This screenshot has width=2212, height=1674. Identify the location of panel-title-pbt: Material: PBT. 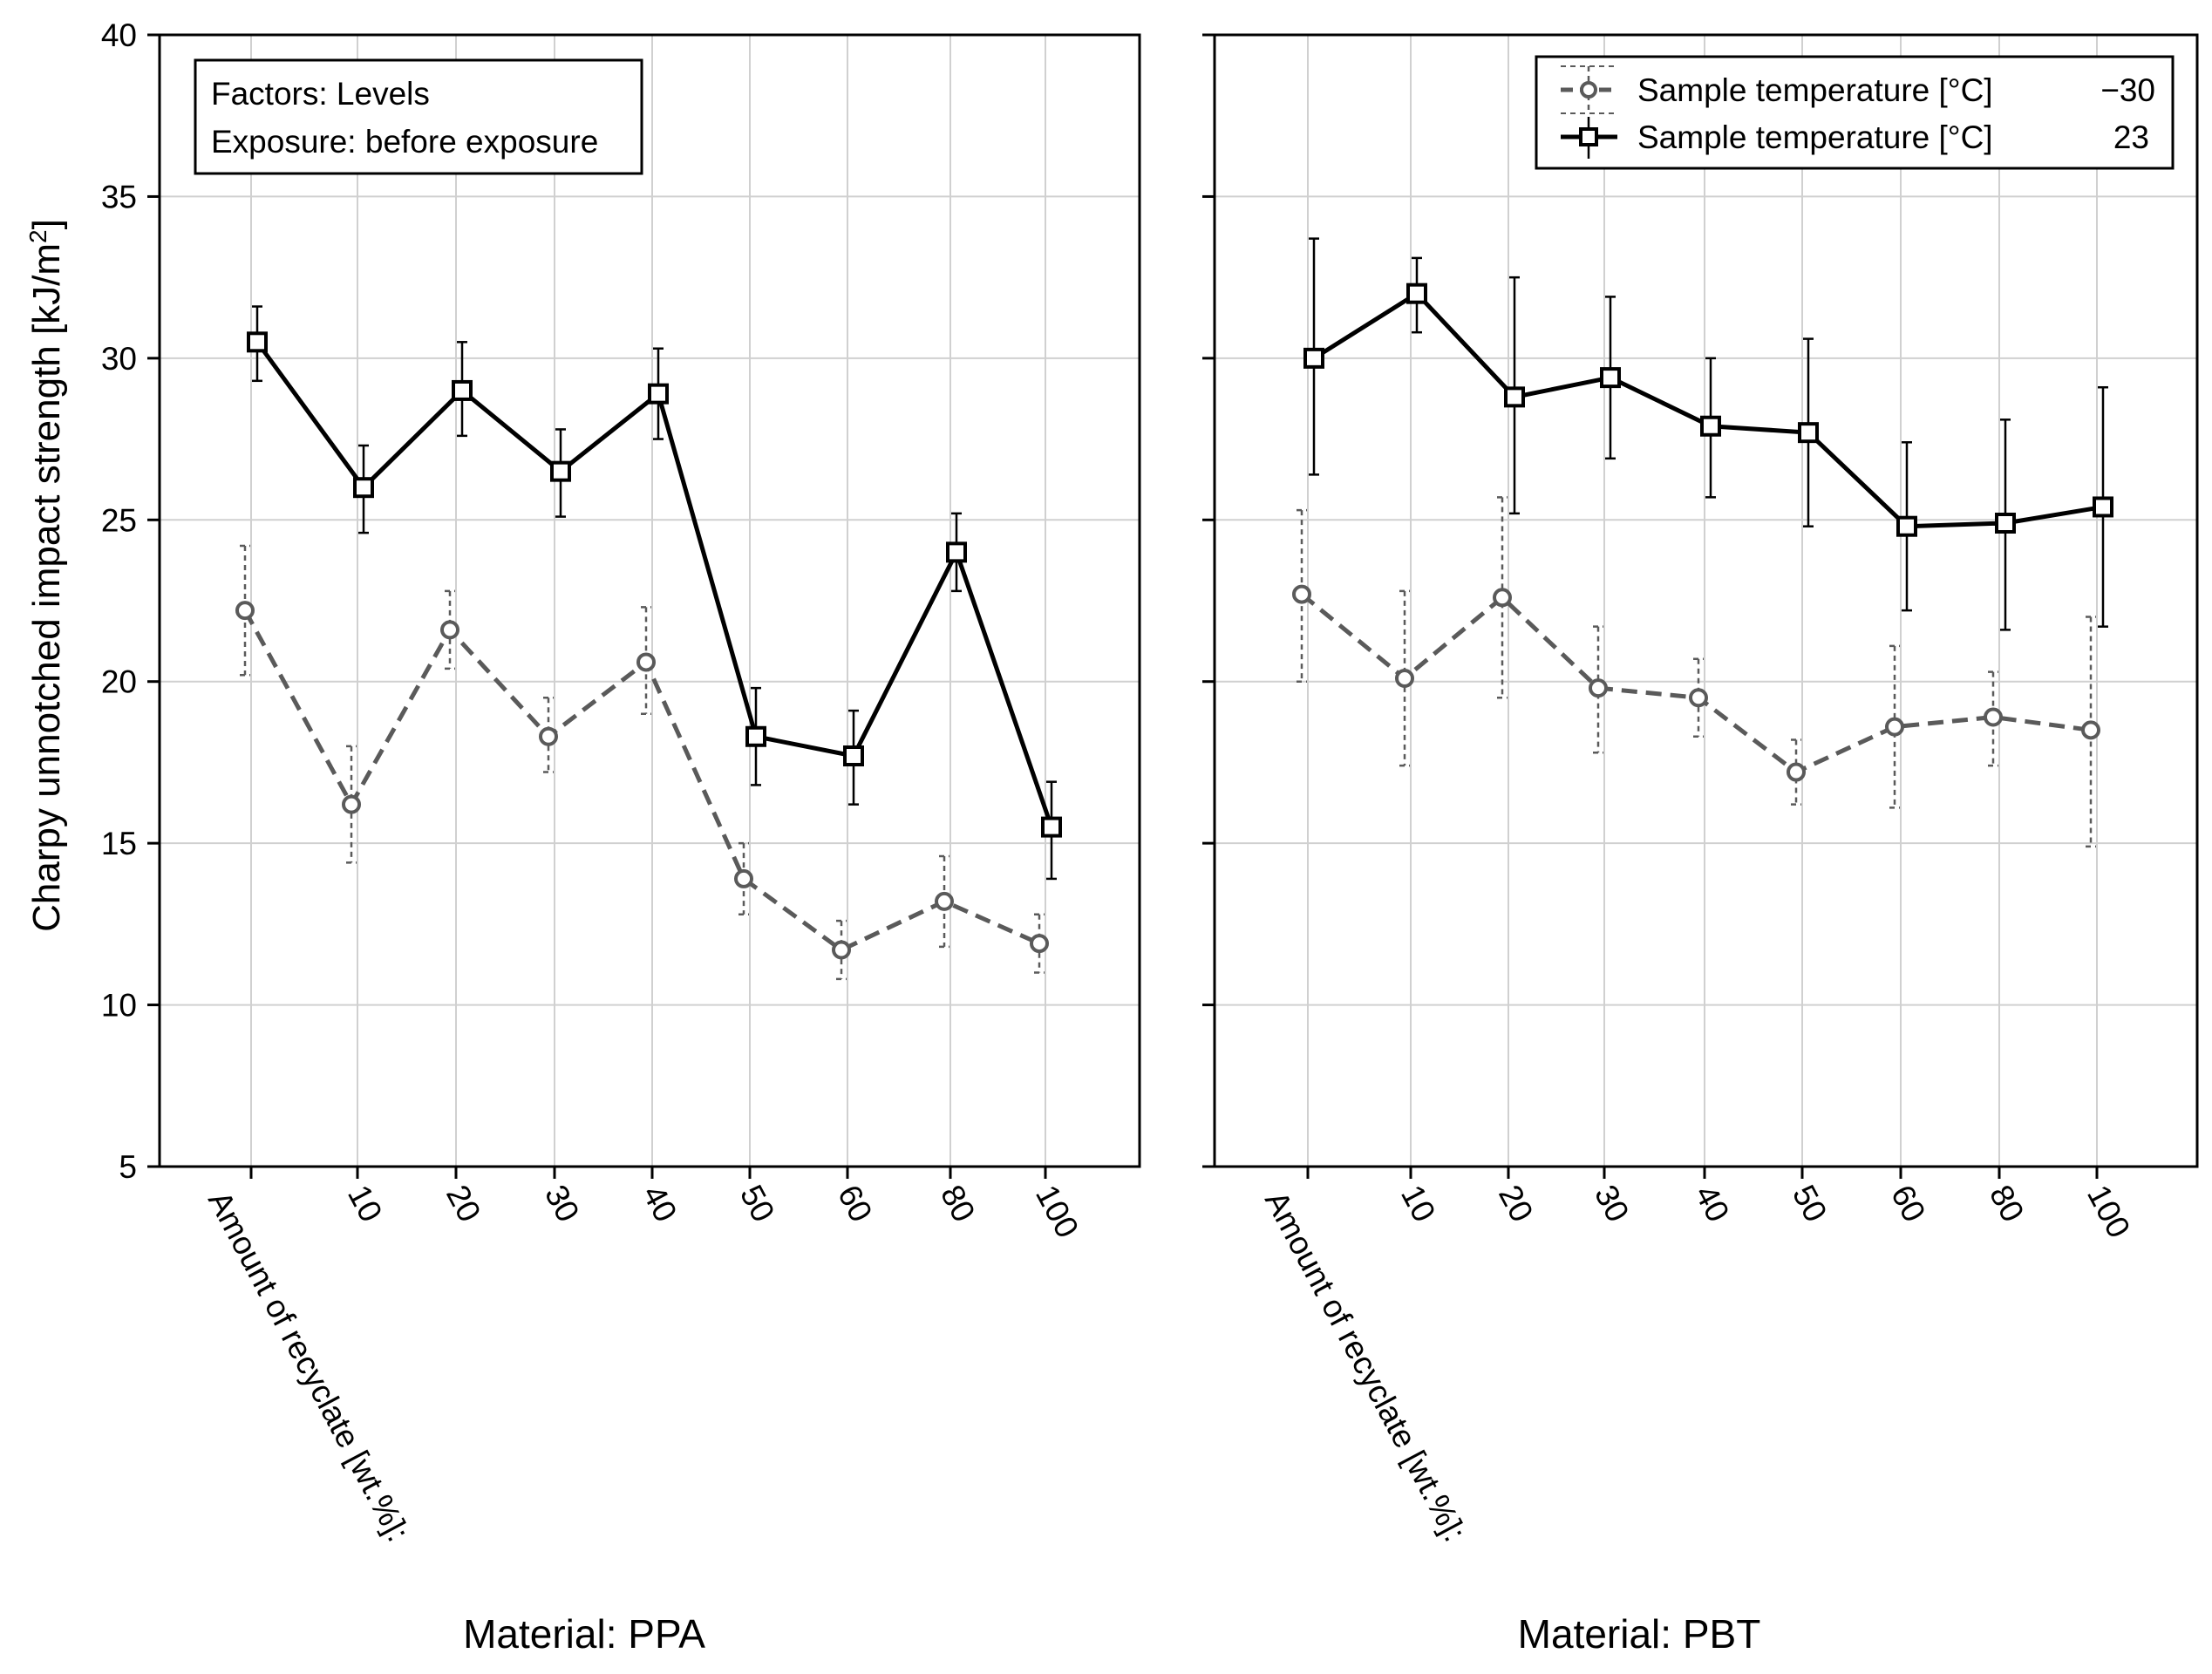
(1640, 1634).